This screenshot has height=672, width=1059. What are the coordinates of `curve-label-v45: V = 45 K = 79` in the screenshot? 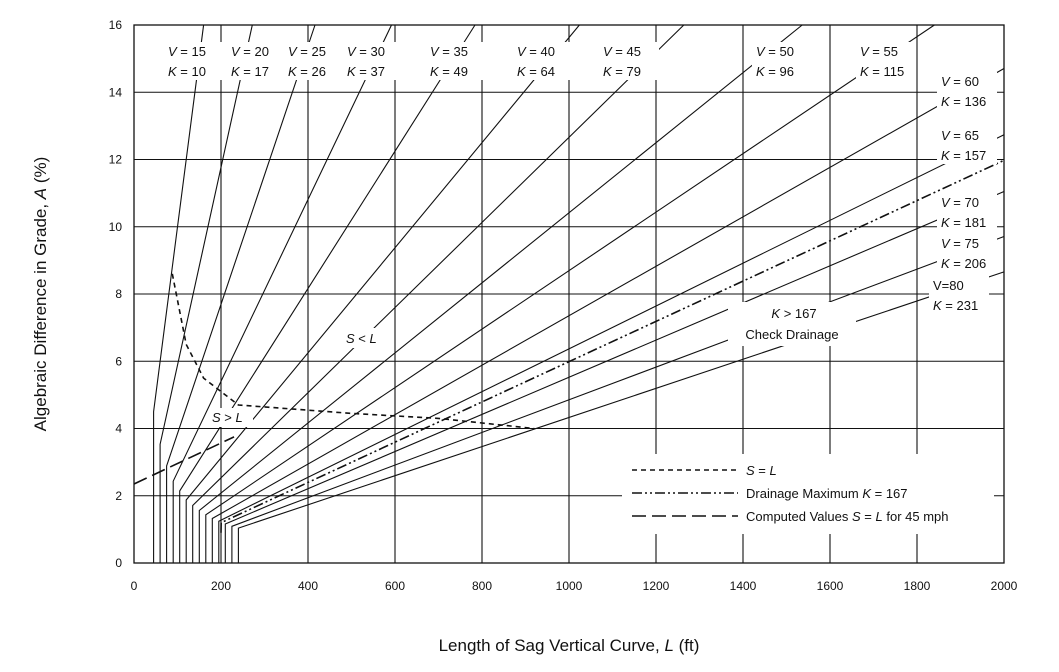 It's located at (629, 61).